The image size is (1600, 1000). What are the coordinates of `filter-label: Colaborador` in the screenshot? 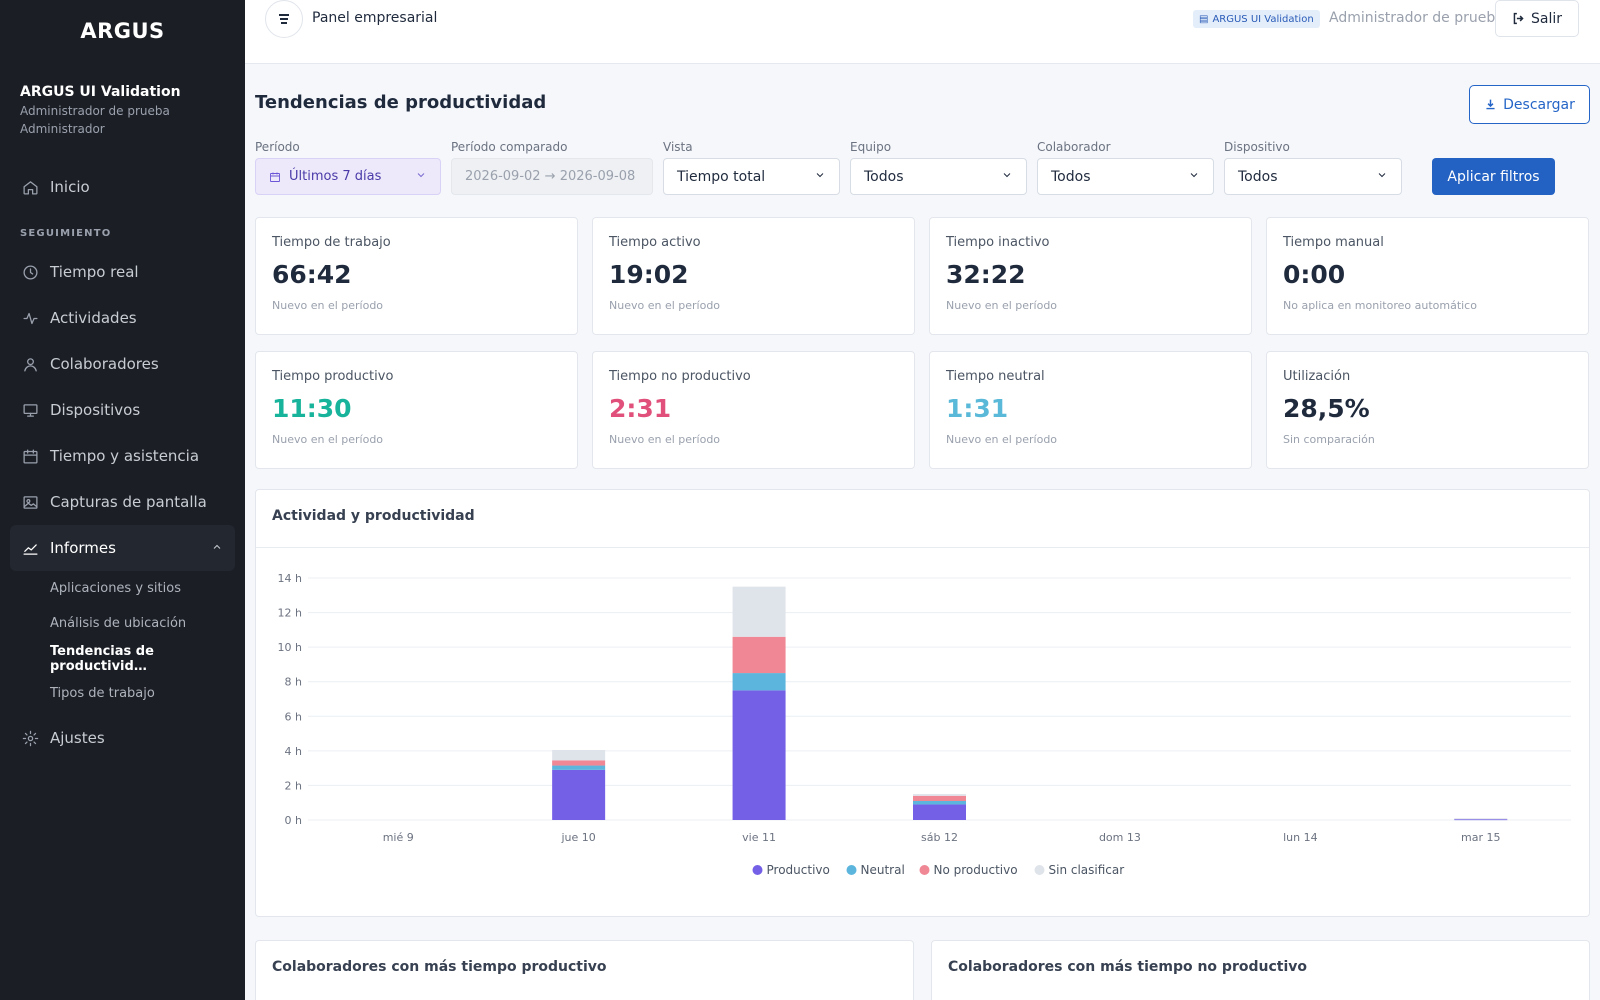 It's located at (1074, 147).